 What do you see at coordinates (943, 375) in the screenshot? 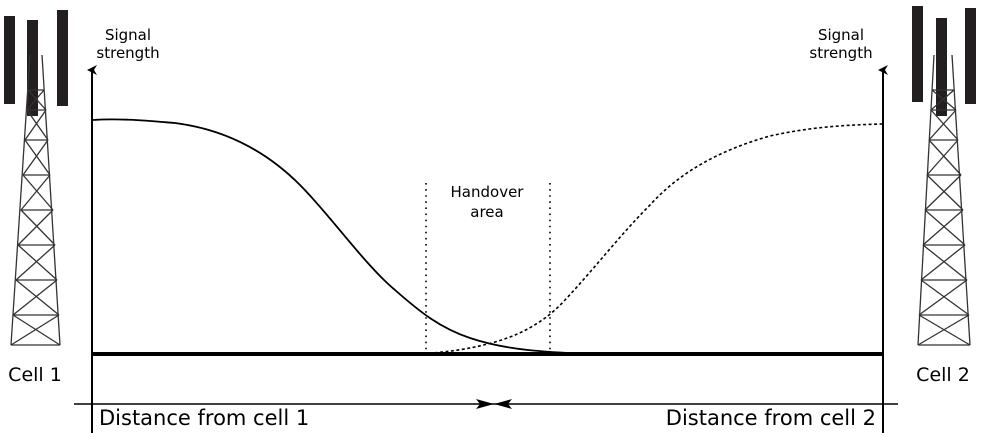
I see `cell2-label: Cell 2` at bounding box center [943, 375].